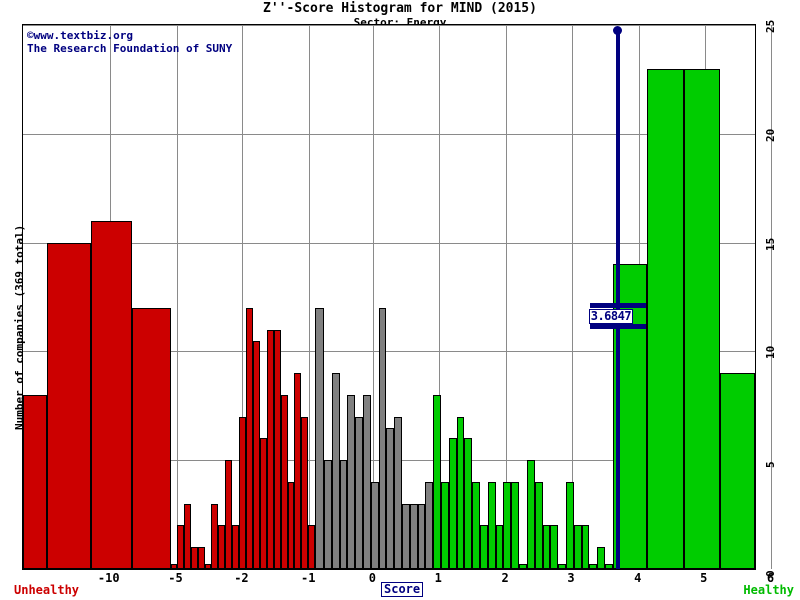  Describe the element at coordinates (47, 590) in the screenshot. I see `legend-unhealthy: Unhealthy` at that location.